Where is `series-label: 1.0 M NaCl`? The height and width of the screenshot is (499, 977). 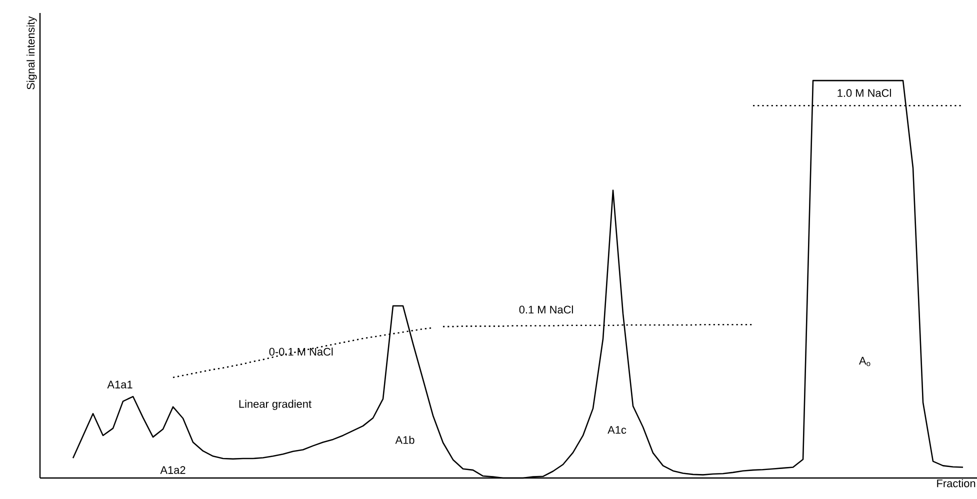 series-label: 1.0 M NaCl is located at coordinates (864, 92).